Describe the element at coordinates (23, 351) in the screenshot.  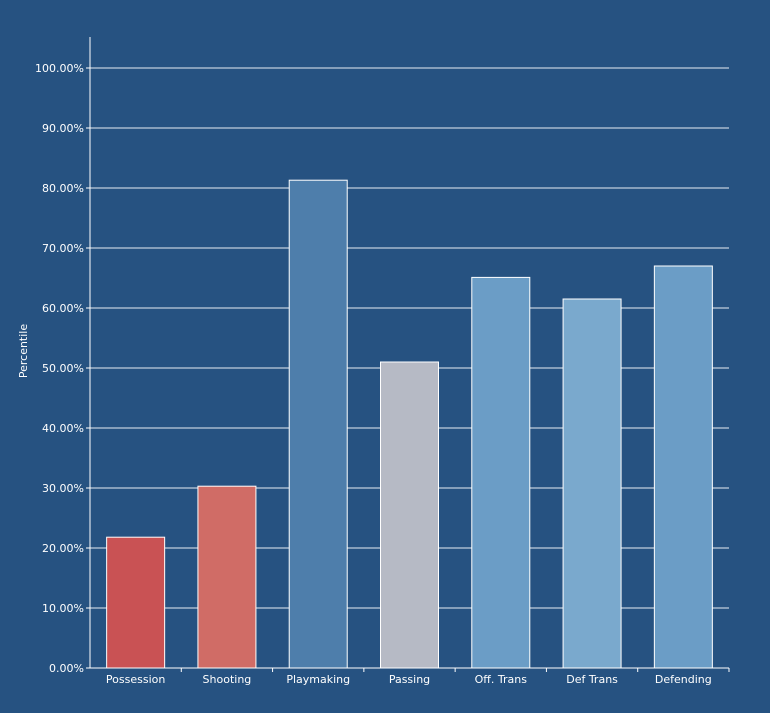
I see `y-axis-title: Percentile` at that location.